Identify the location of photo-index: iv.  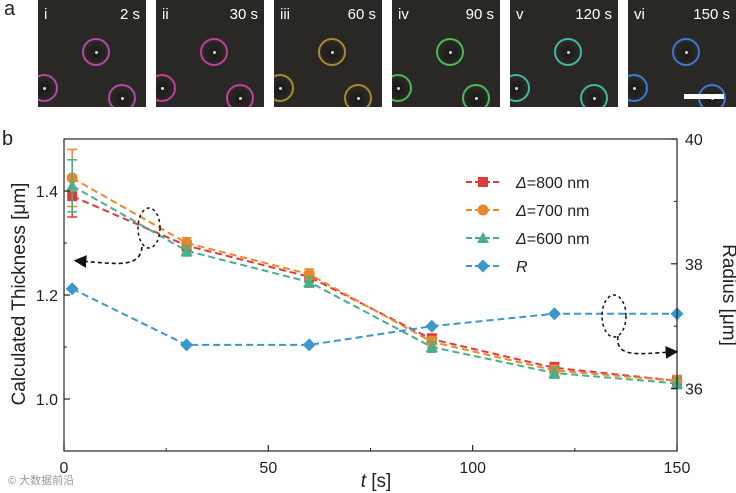
(403, 14).